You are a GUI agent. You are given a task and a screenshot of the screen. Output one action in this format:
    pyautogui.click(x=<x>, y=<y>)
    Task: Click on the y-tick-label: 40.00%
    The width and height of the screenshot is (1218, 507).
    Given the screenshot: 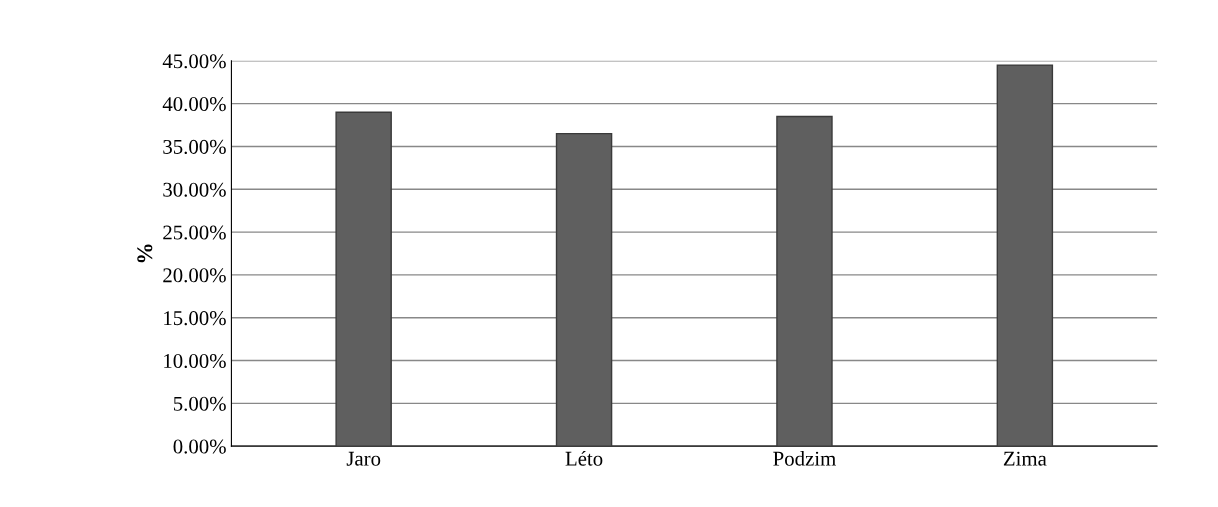 What is the action you would take?
    pyautogui.click(x=194, y=104)
    